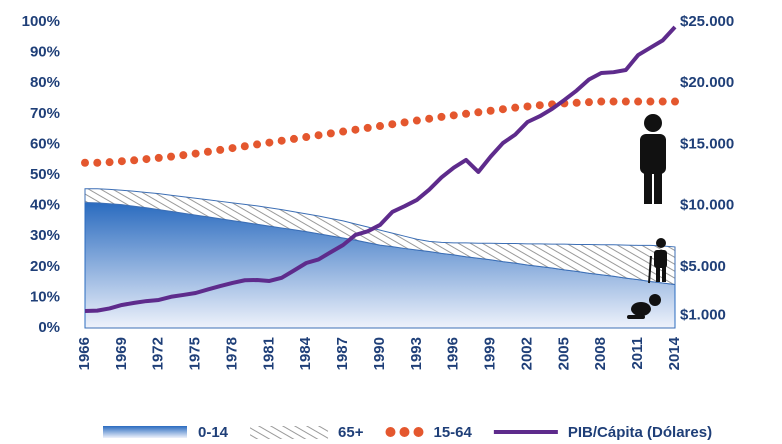  What do you see at coordinates (674, 353) in the screenshot?
I see `x-tick-label: 2014` at bounding box center [674, 353].